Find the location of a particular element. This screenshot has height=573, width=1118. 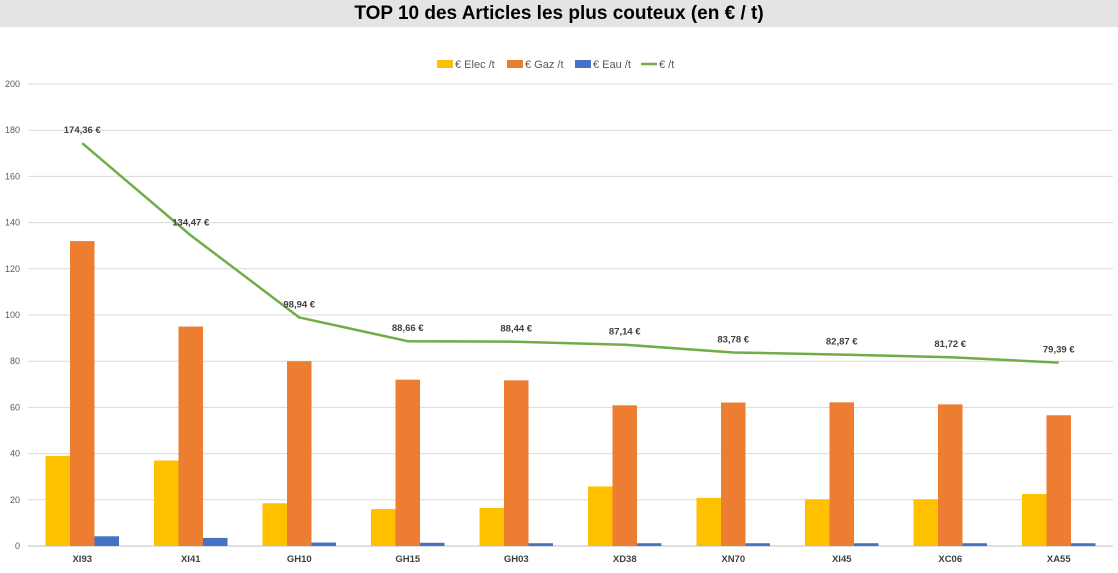

legend-swatch-eau is located at coordinates (583, 64).